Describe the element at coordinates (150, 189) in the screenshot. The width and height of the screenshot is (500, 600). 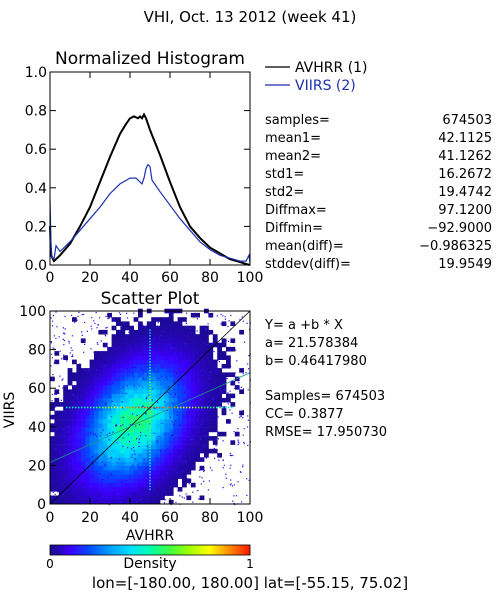
I see `histogram-series-layer` at that location.